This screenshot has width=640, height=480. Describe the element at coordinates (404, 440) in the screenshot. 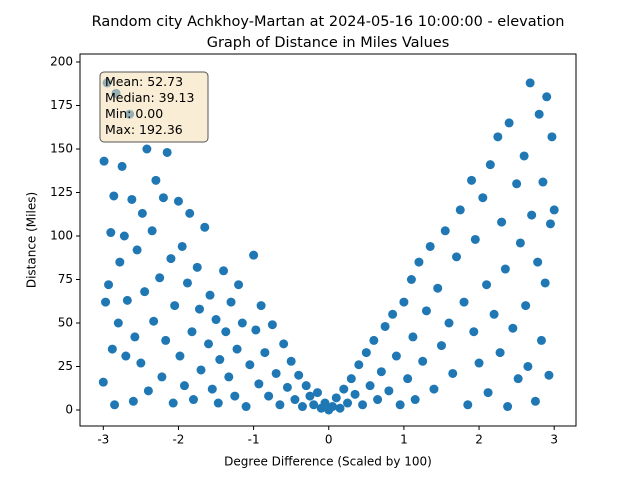

I see `x-tick-label: 1` at that location.